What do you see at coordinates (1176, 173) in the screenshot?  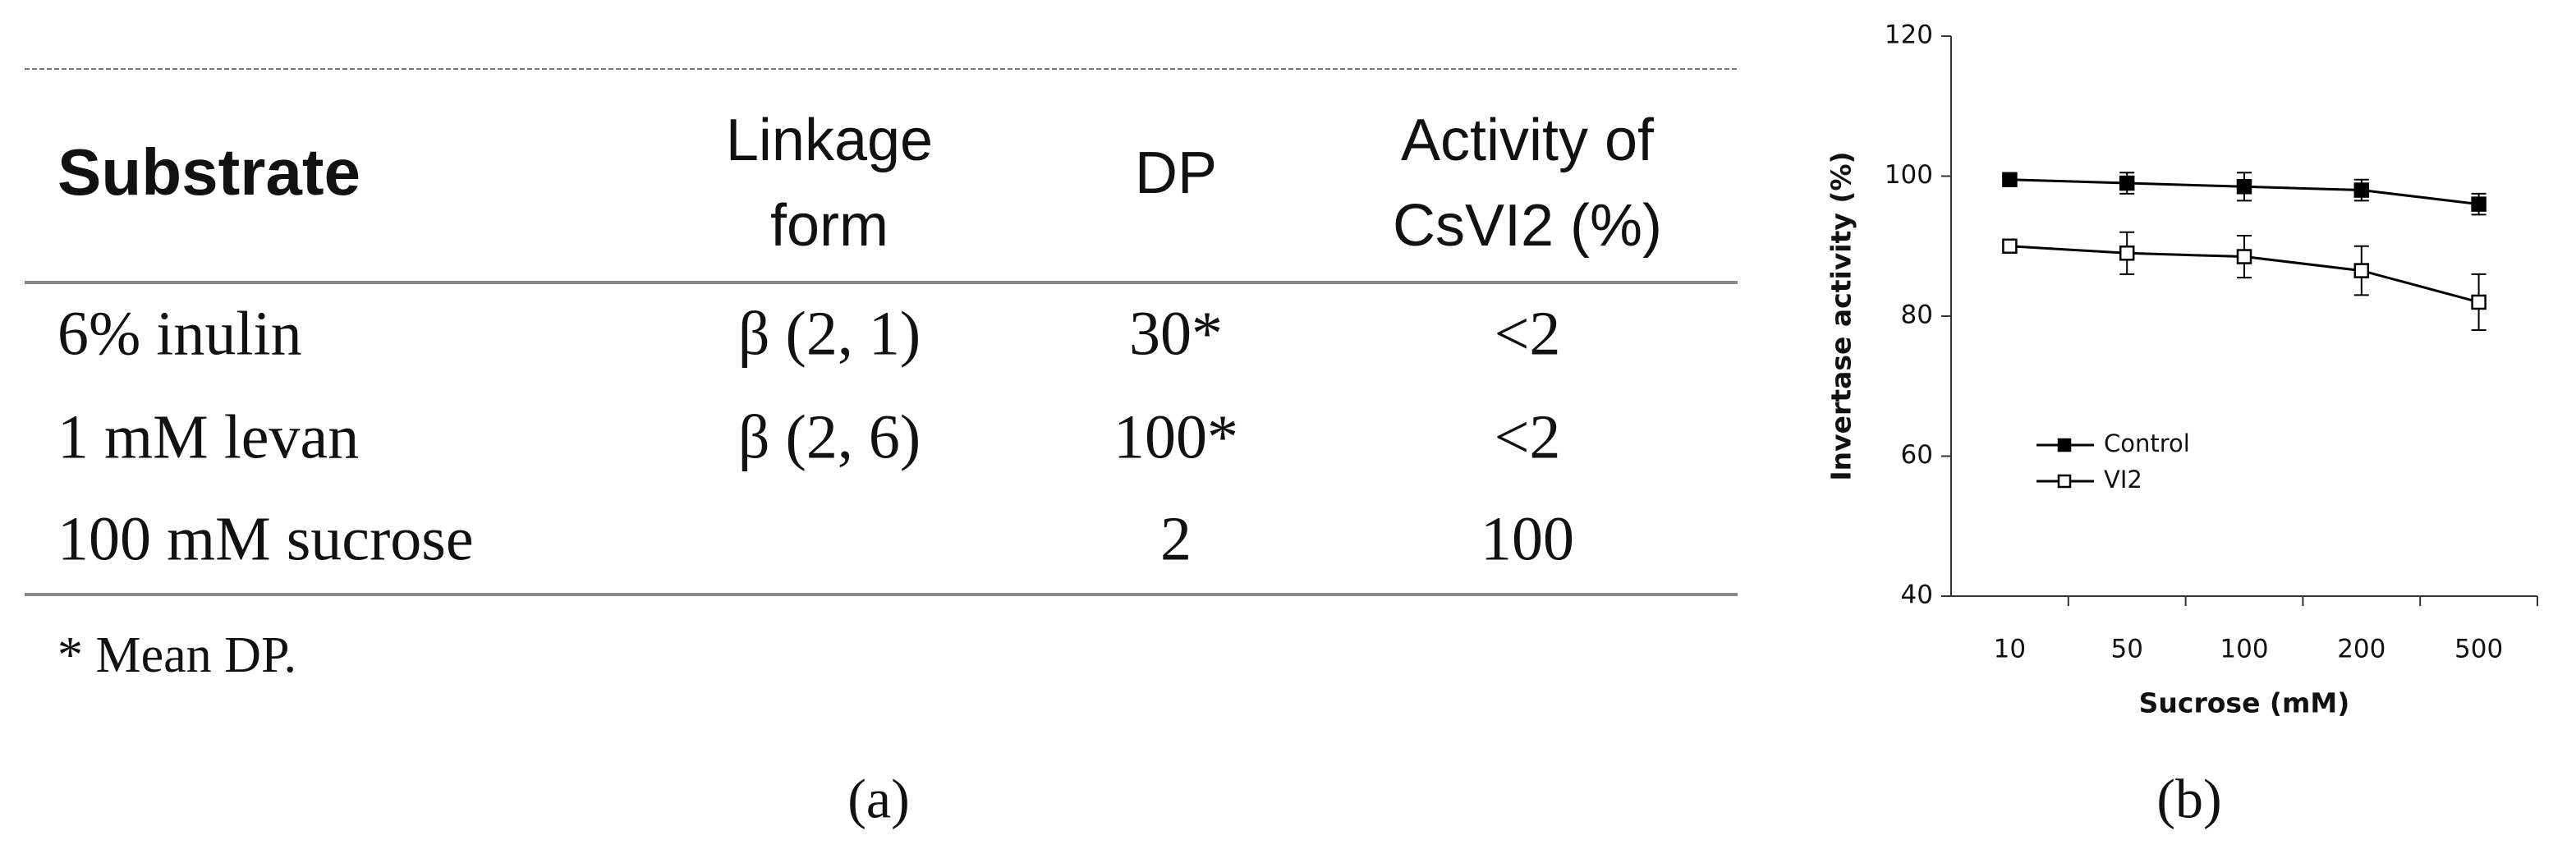 I see `header-cell: DP` at bounding box center [1176, 173].